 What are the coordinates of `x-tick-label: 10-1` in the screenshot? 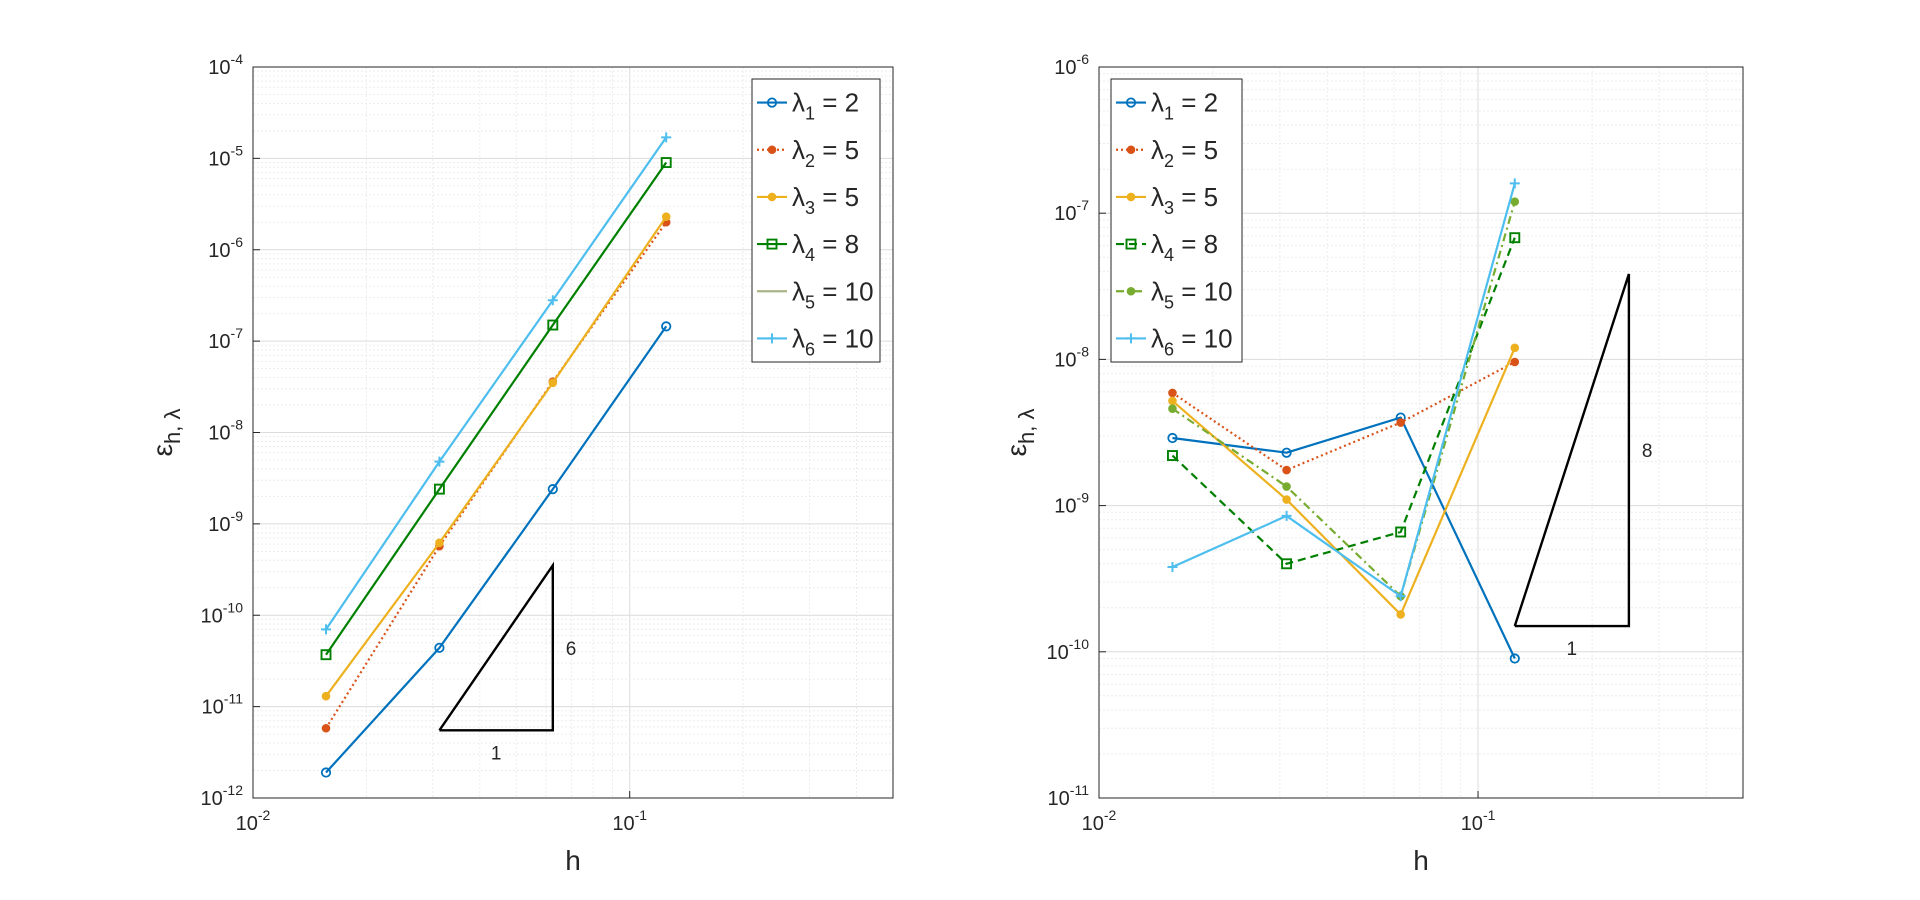 It's located at (1478, 821).